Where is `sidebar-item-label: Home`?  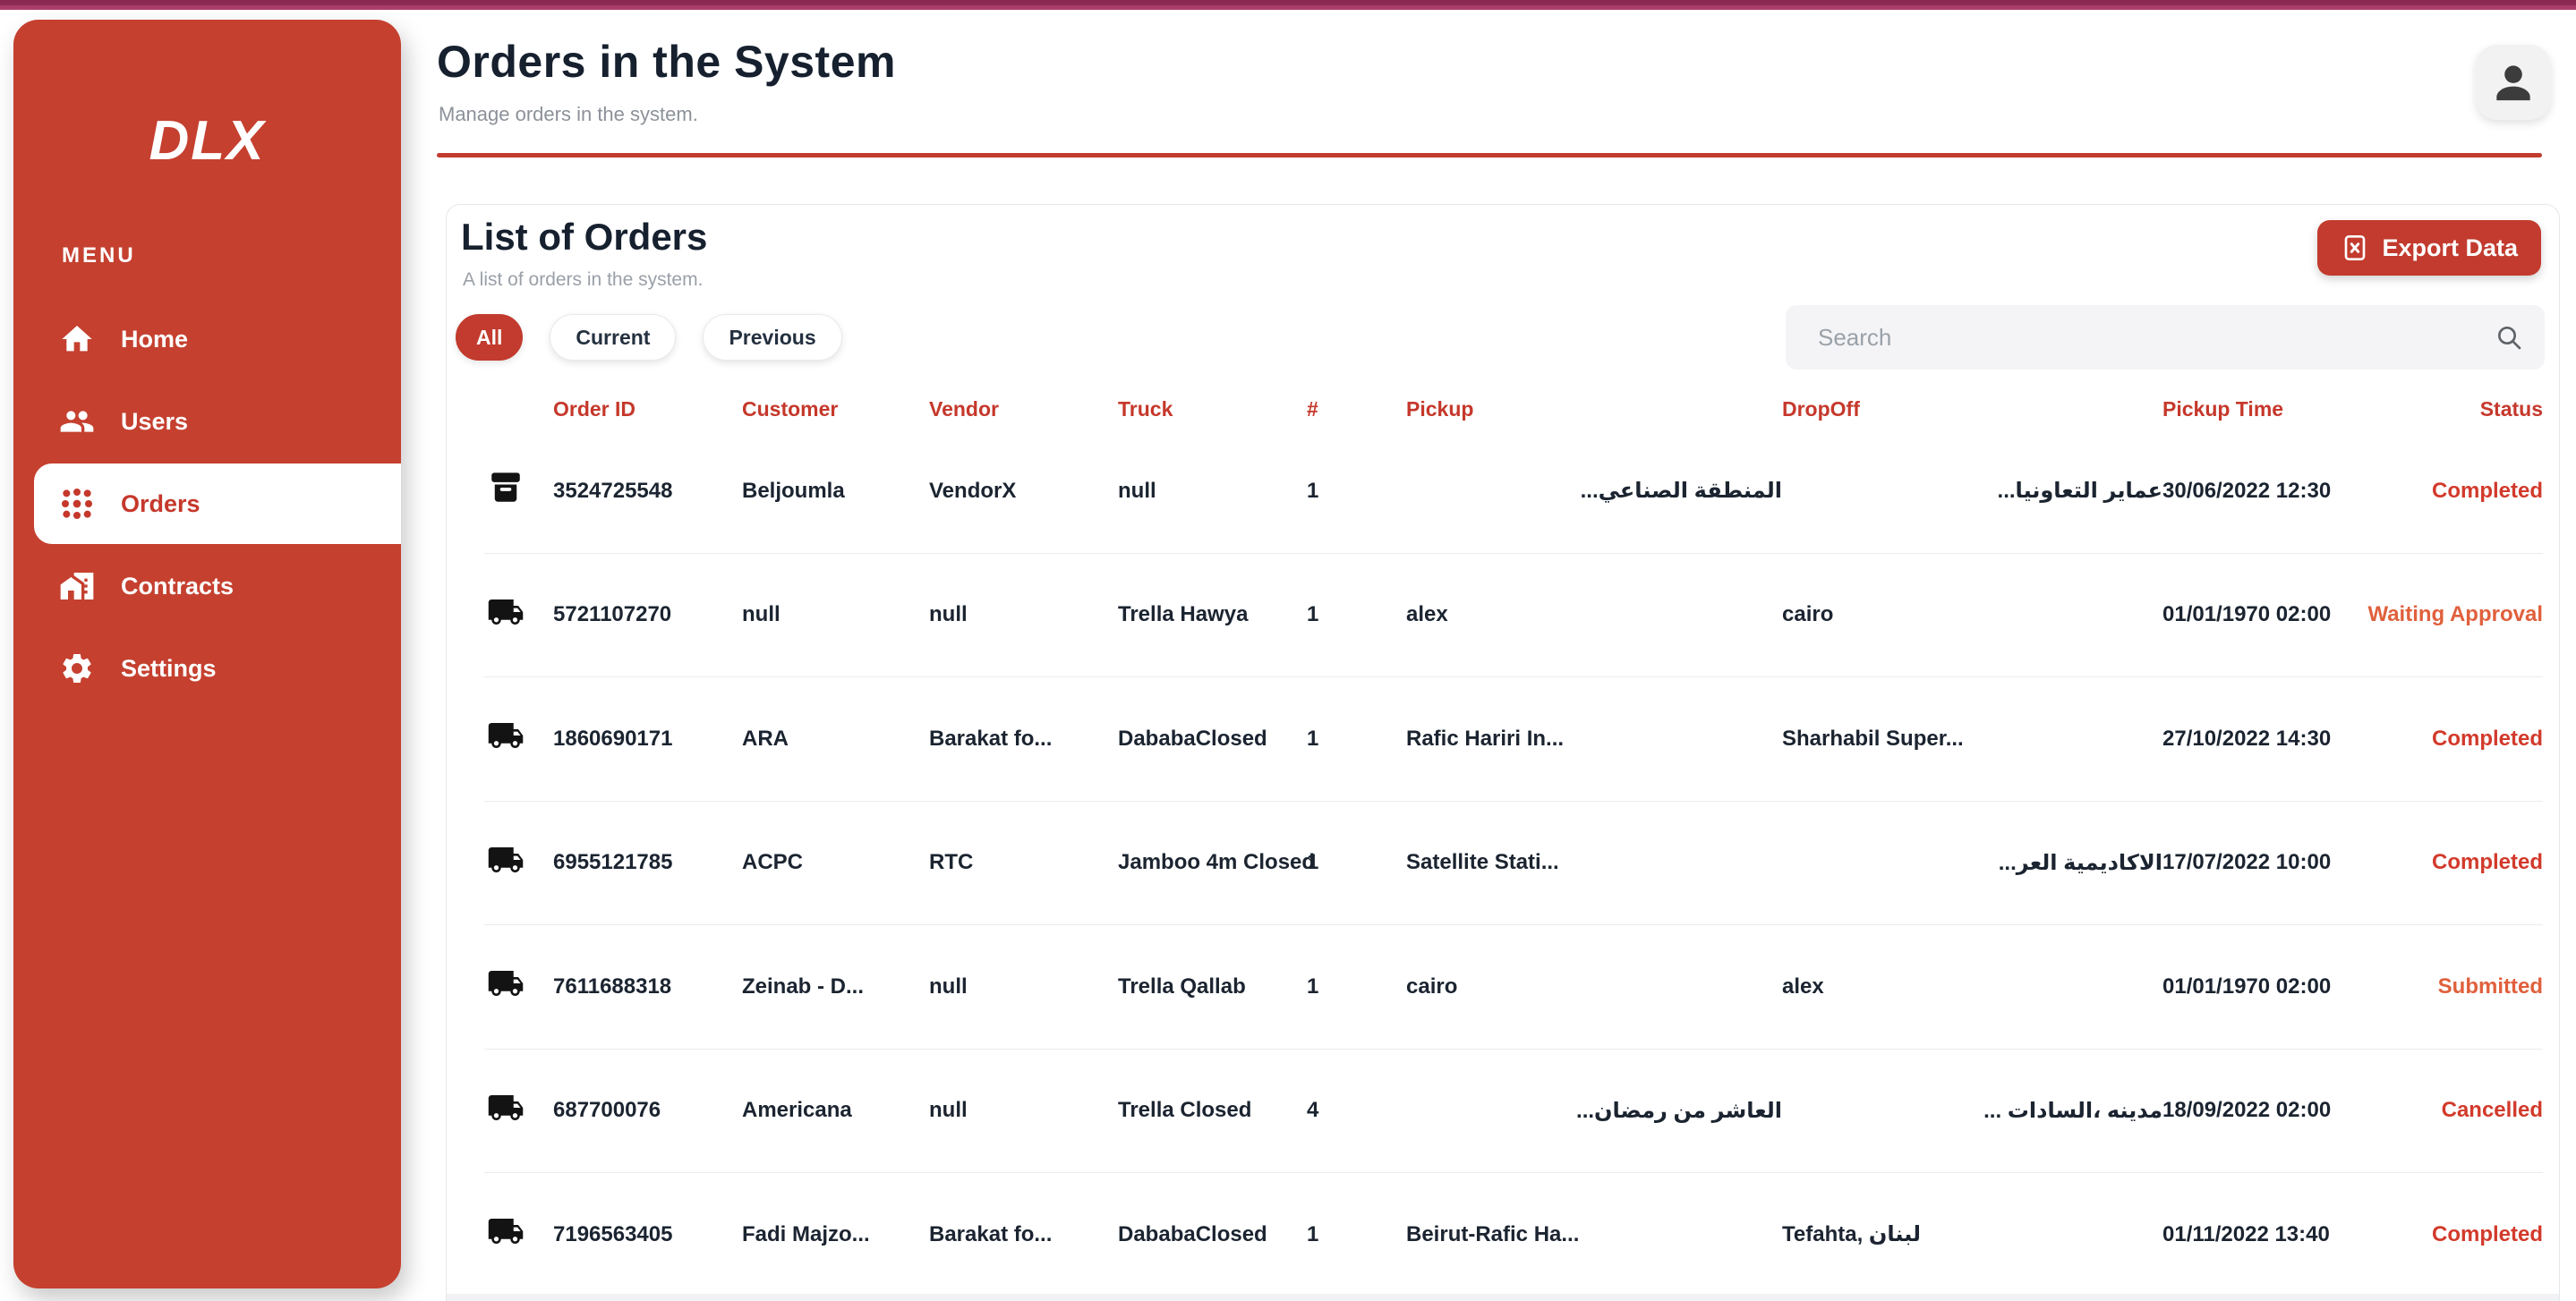 sidebar-item-label: Home is located at coordinates (155, 339).